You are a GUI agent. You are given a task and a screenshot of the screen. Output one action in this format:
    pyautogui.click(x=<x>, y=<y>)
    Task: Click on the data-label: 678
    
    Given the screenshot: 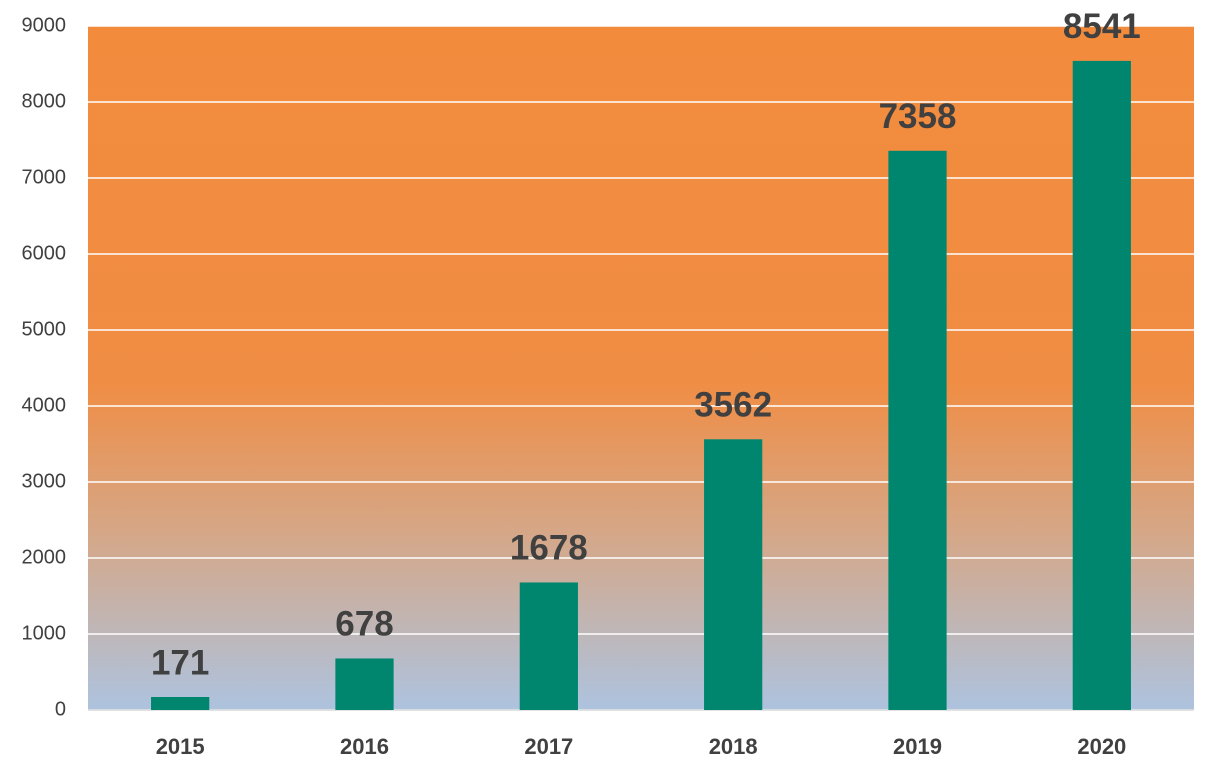 What is the action you would take?
    pyautogui.click(x=364, y=624)
    